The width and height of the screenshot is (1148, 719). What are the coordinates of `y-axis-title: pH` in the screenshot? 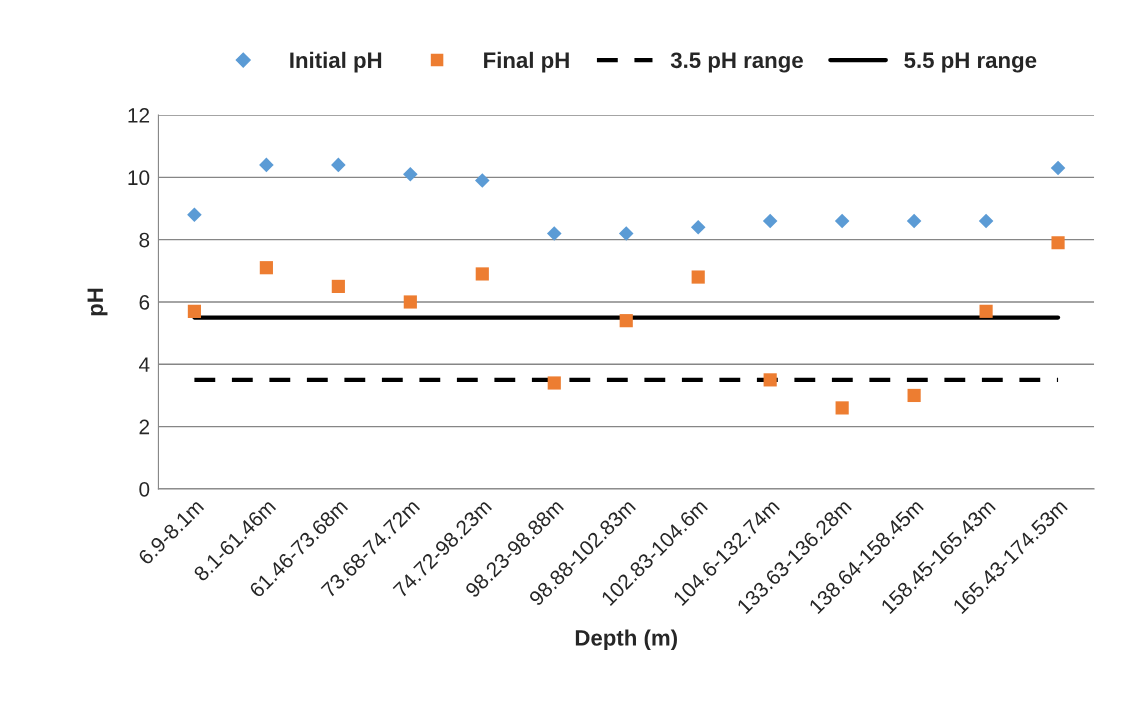 It's located at (97, 302).